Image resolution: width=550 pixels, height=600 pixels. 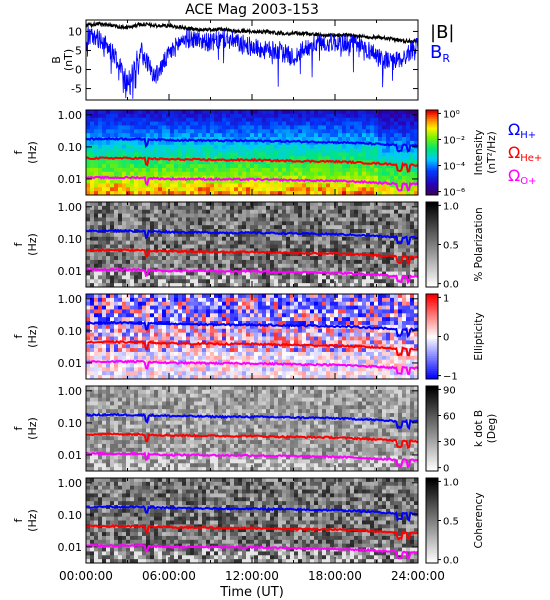 I want to click on panel-ellipticity: 1.00 0.10 0.01 f (Hz) 1 0 −1 Ellipticity, so click(x=248, y=338).